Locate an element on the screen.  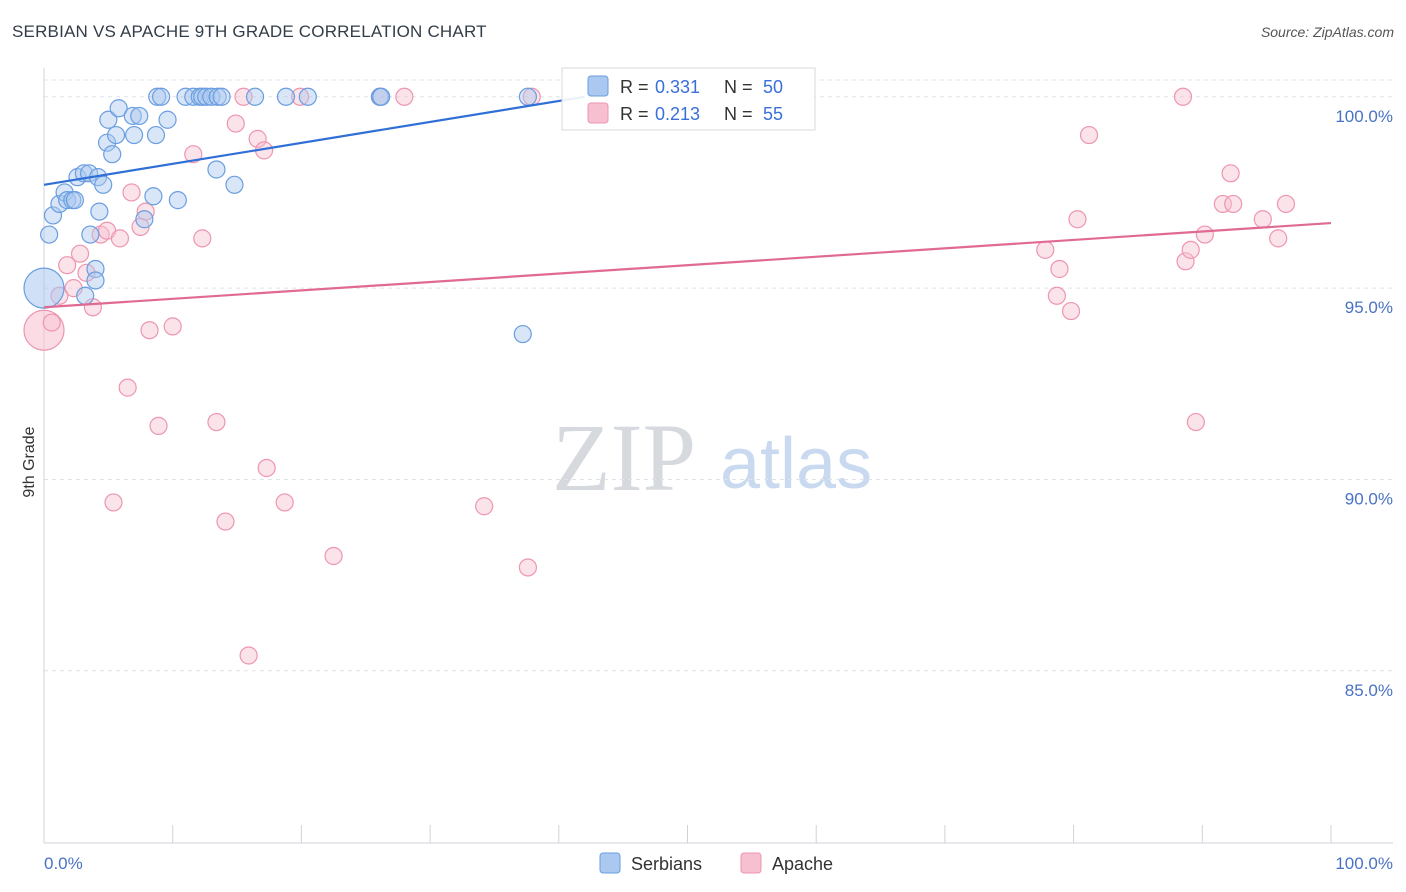
stats-apache-r-value: 0.213 is located at coordinates (677, 114).